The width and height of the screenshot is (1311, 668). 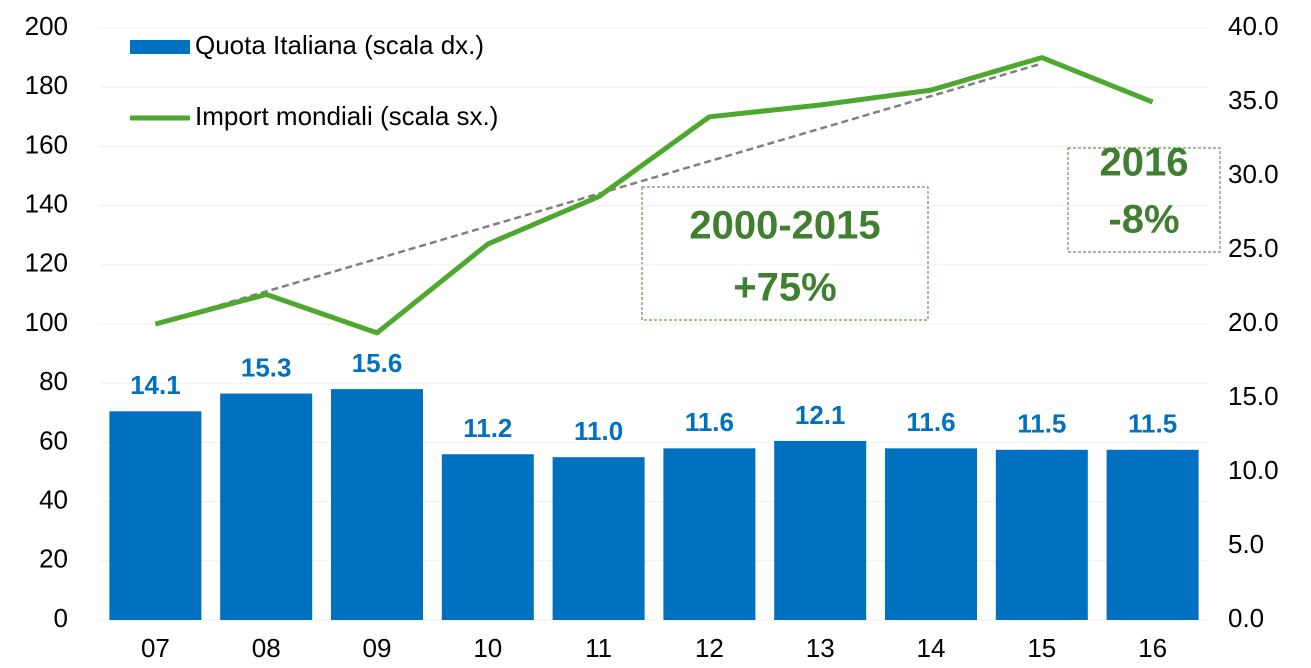 What do you see at coordinates (820, 648) in the screenshot?
I see `x-tick-label: 13` at bounding box center [820, 648].